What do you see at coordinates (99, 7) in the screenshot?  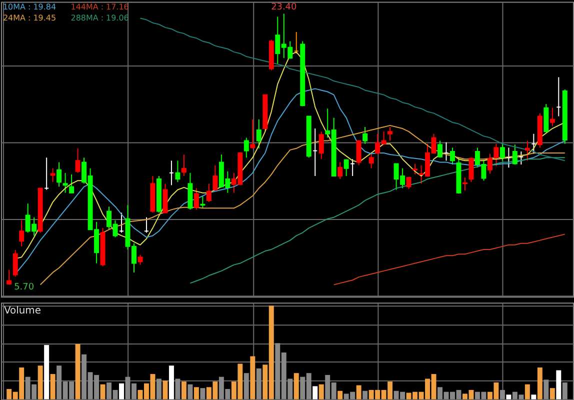 I see `text: 144MA : 17.16` at bounding box center [99, 7].